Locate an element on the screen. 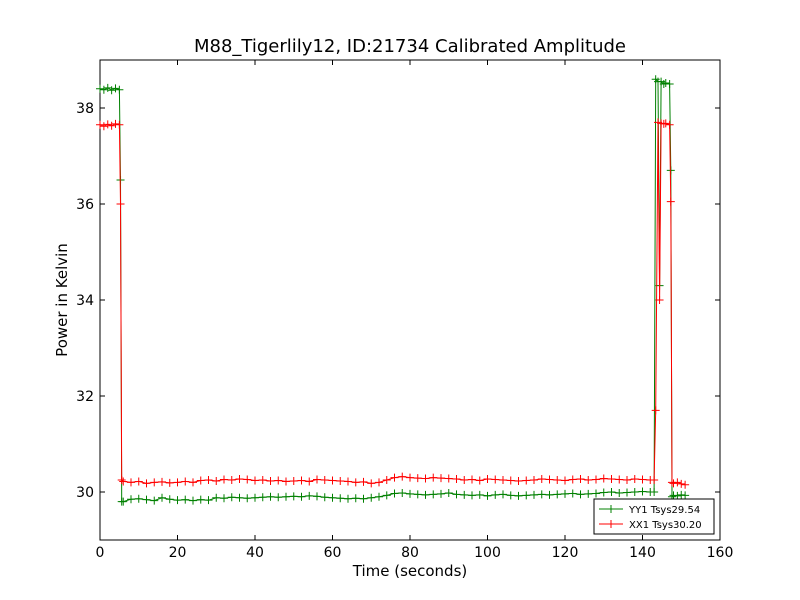  x-tick-label: 140 is located at coordinates (642, 553).